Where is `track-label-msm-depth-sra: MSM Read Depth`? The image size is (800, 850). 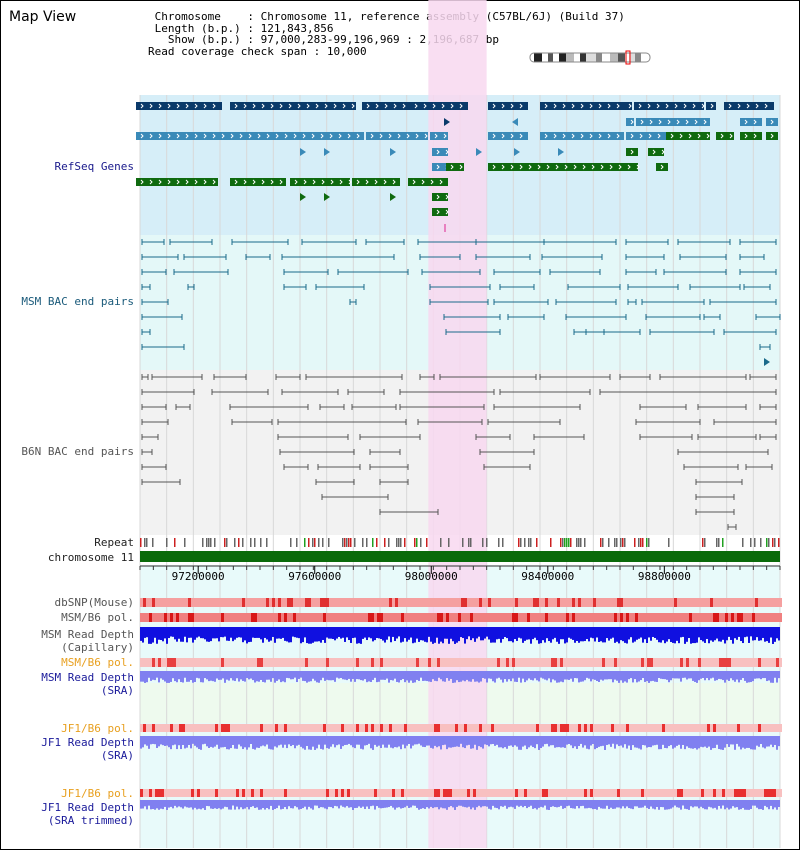
track-label-msm-depth-sra: MSM Read Depth is located at coordinates (87, 677).